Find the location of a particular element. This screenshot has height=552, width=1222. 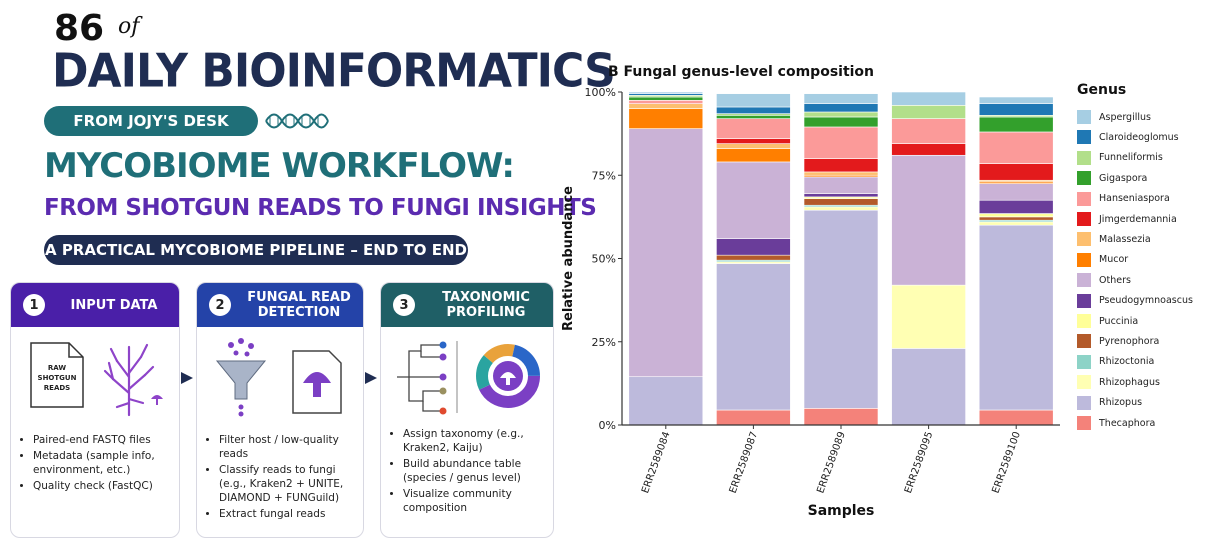

step-header: 2 FUNGAL READ DETECTION is located at coordinates (280, 305).